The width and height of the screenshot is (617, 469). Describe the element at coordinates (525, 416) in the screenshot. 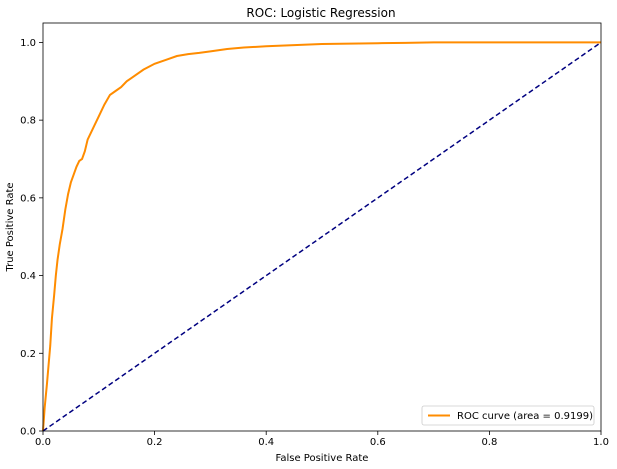

I see `legend-label: ROC curve (area = 0.9199)` at that location.